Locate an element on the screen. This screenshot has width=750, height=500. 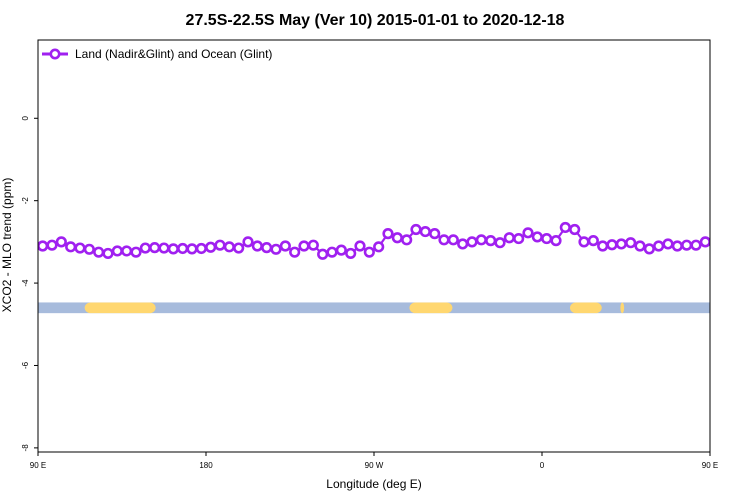
legend: Land (Nadir&Glint) and Ocean (Glint) is located at coordinates (157, 54).